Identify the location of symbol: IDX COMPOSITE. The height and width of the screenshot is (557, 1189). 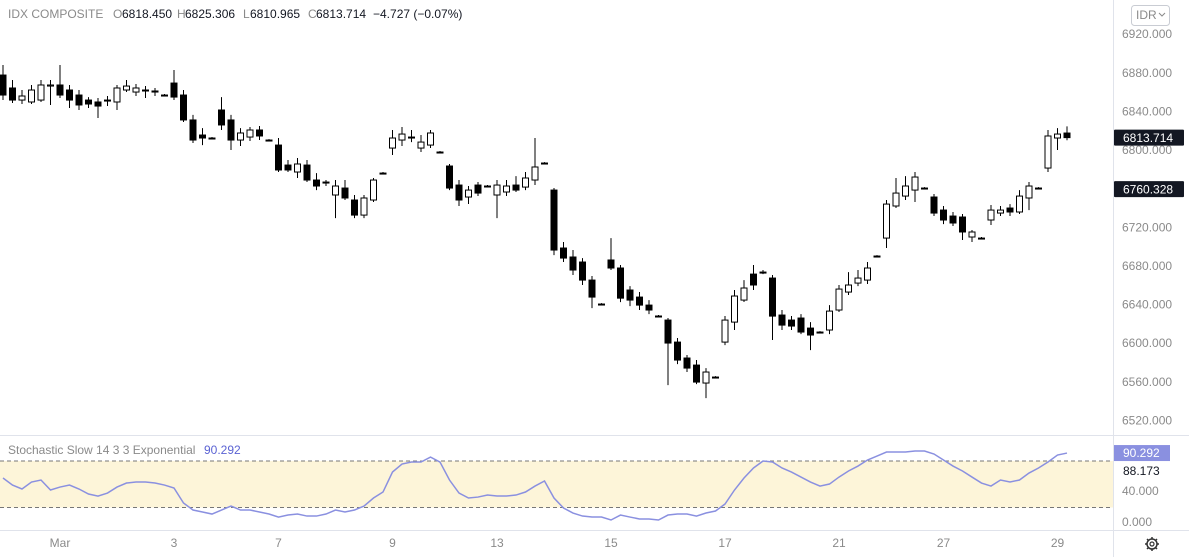
(55, 14).